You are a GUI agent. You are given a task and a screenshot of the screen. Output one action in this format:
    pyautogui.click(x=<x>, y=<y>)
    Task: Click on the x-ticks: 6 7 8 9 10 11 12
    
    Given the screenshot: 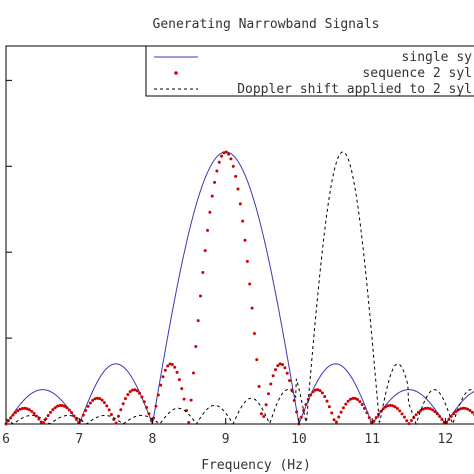 What is the action you would take?
    pyautogui.click(x=227, y=432)
    